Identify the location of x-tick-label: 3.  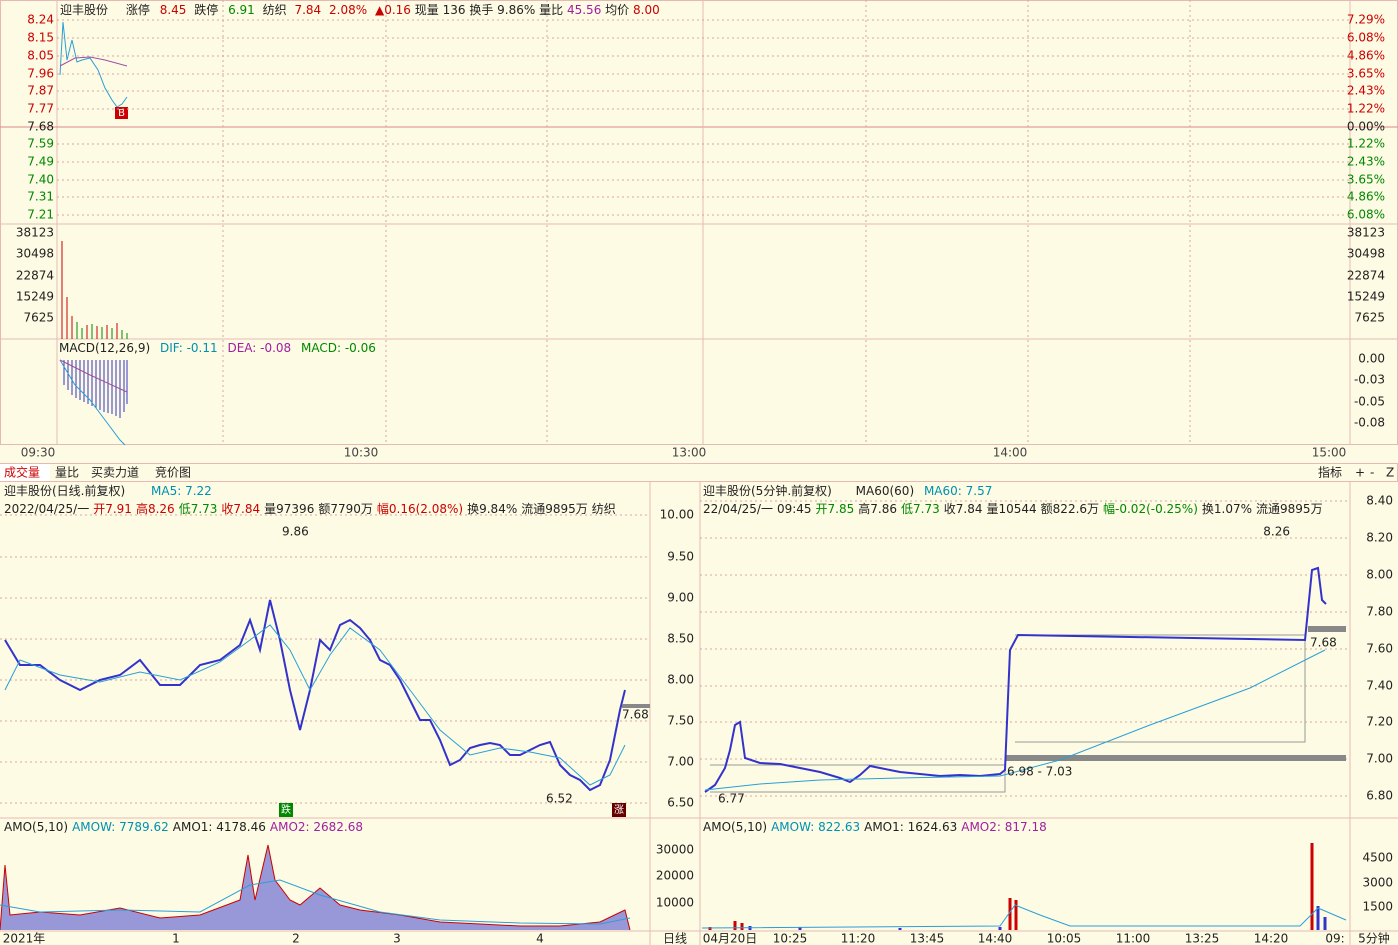
(397, 938).